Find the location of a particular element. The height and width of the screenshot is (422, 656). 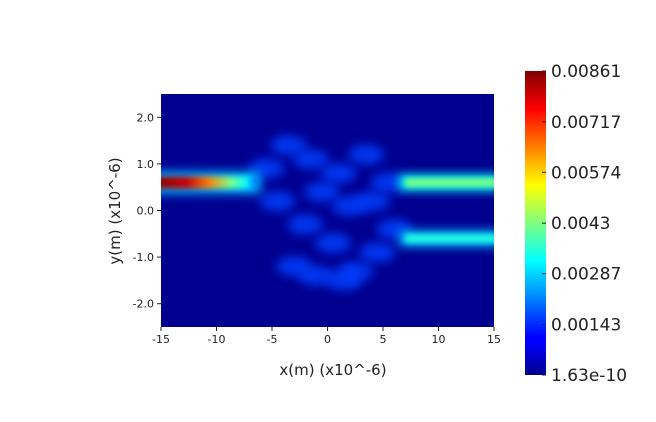

y-axis-label: y(m) (x10^-6) is located at coordinates (115, 210).